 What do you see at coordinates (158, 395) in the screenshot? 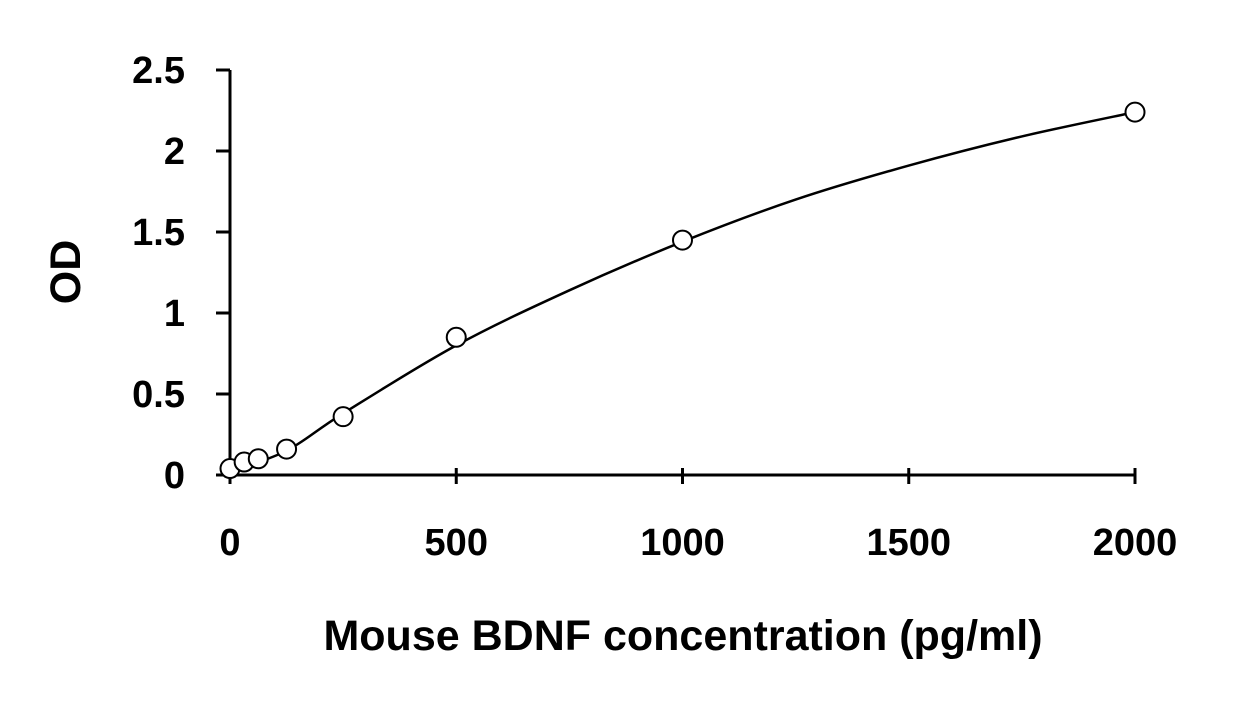
I see `y-tick-label: 0.5` at bounding box center [158, 395].